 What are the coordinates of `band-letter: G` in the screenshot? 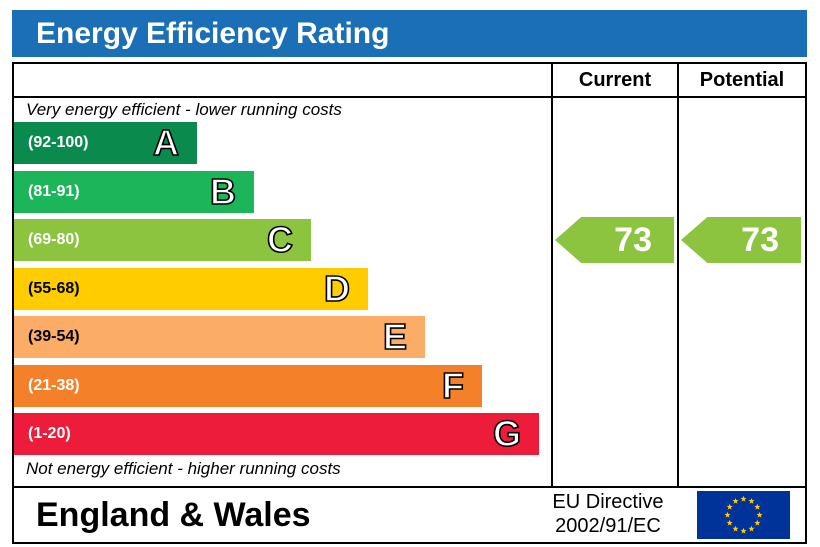 It's located at (507, 433).